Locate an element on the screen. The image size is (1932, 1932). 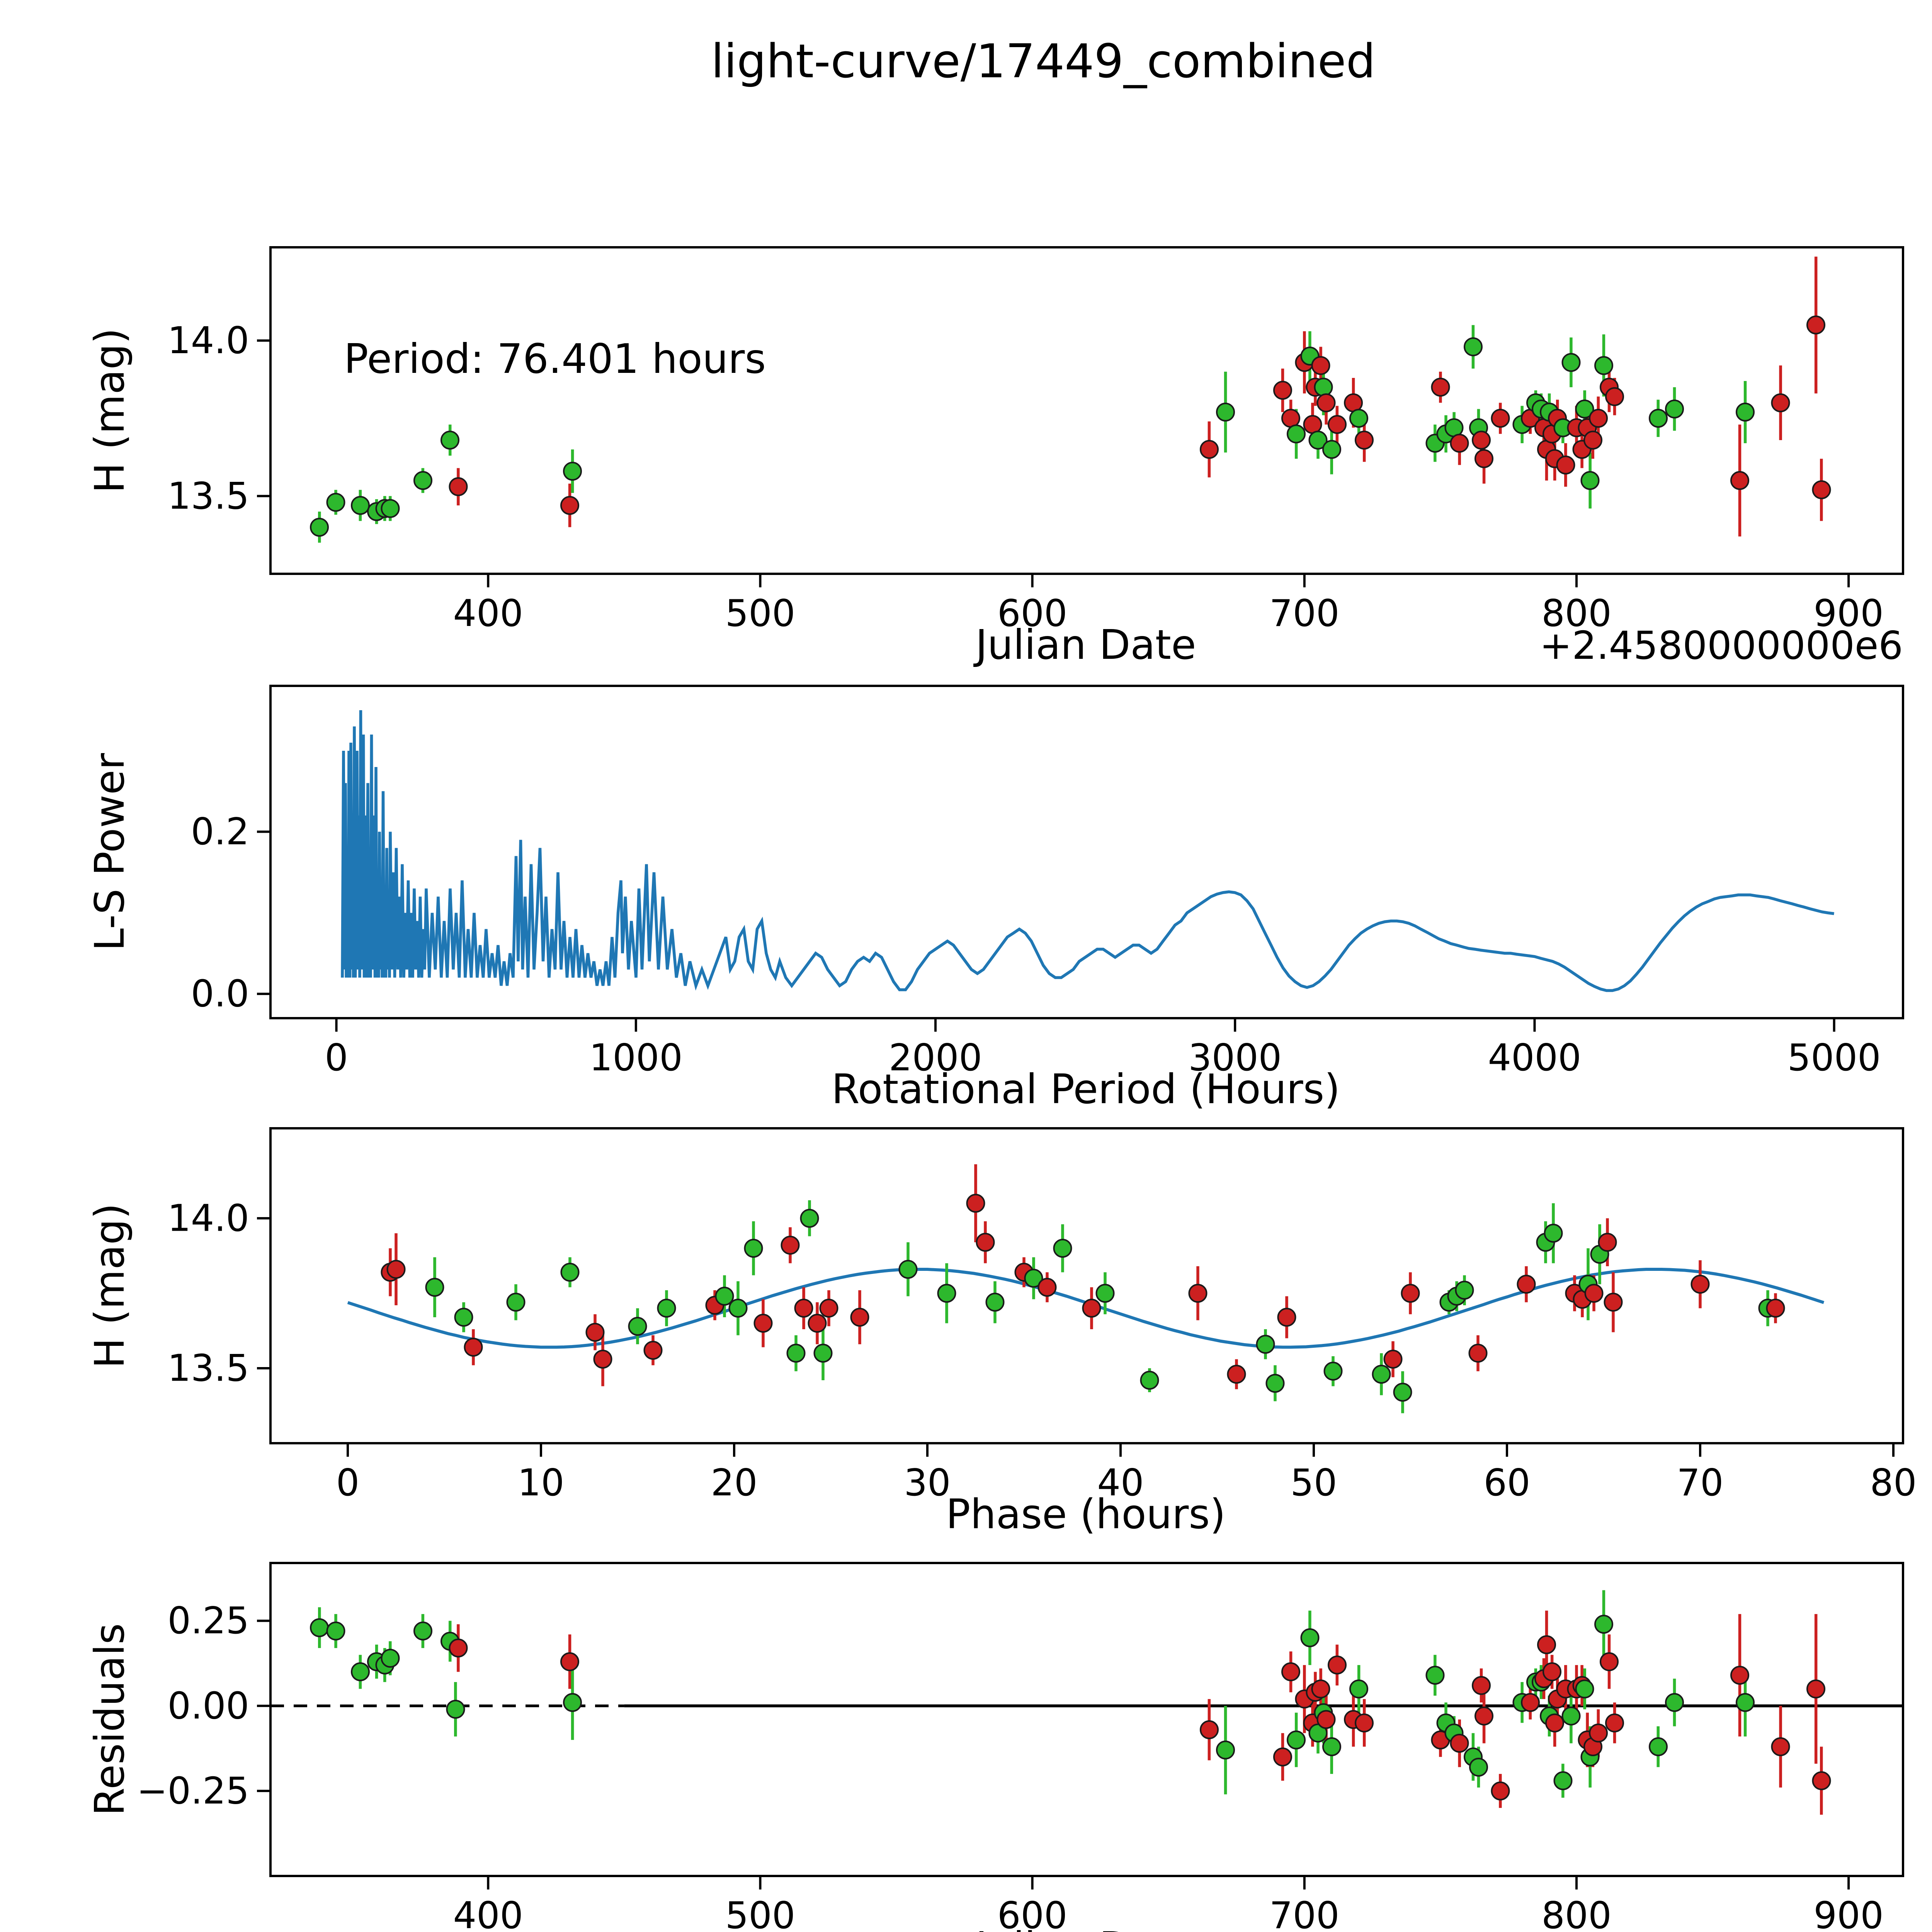
y-tick-label: 0.0 is located at coordinates (220, 994).